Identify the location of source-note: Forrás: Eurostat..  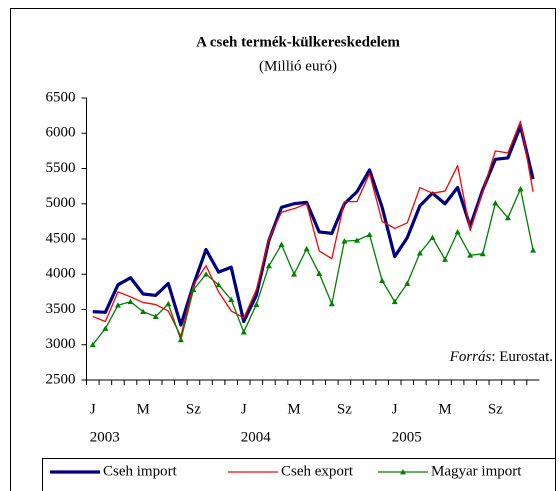
(501, 357).